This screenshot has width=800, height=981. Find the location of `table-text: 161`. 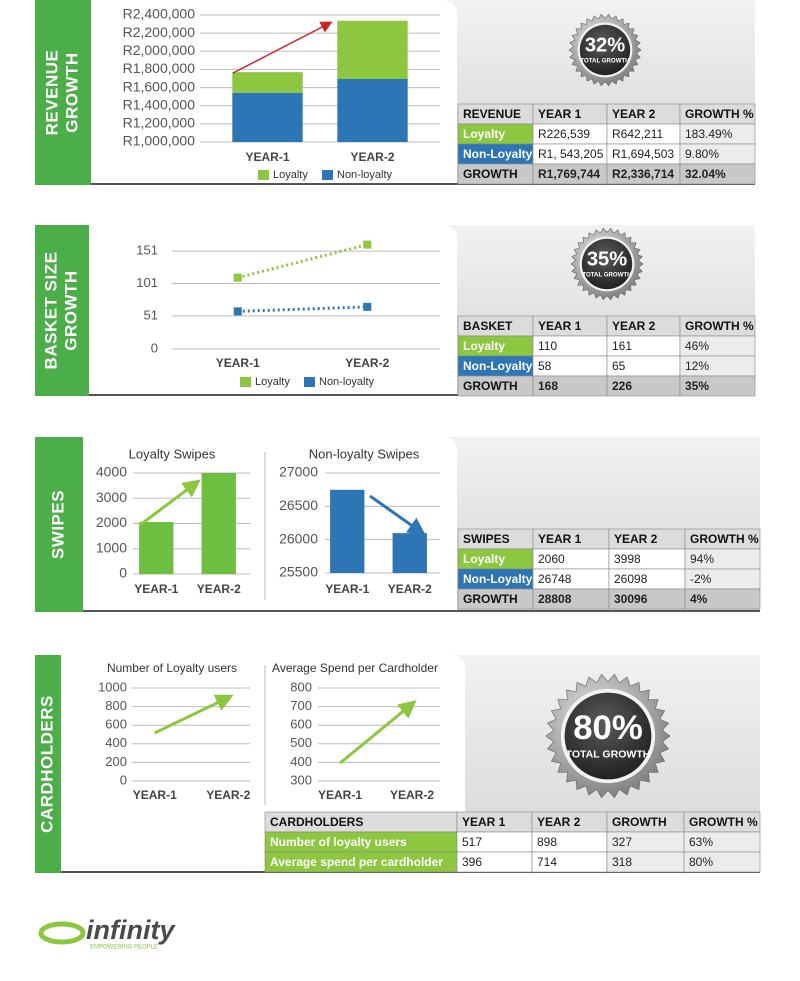

table-text: 161 is located at coordinates (622, 346).